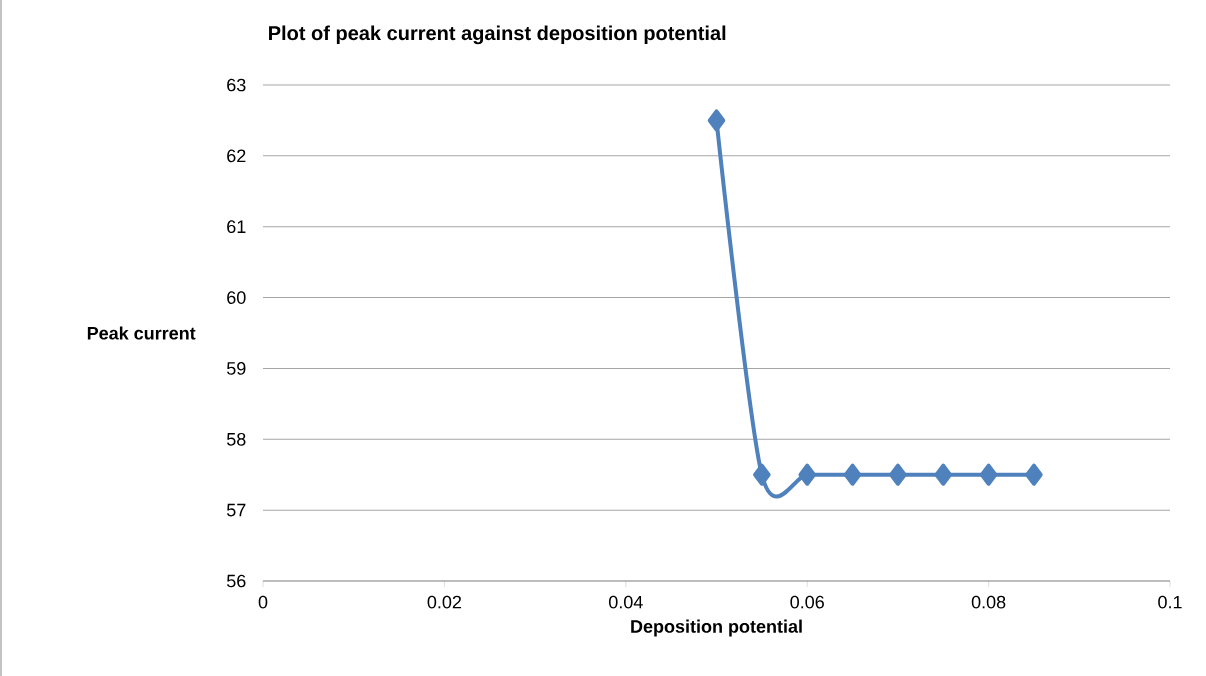 The width and height of the screenshot is (1206, 676). I want to click on x-axis-title: Deposition potential, so click(716, 628).